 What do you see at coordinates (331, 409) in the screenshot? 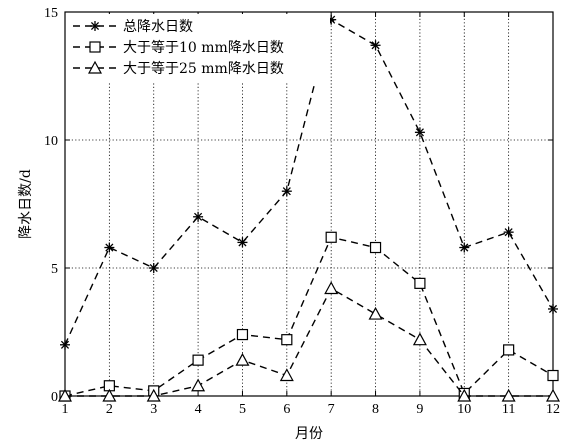
I see `x-tick-label: 7` at bounding box center [331, 409].